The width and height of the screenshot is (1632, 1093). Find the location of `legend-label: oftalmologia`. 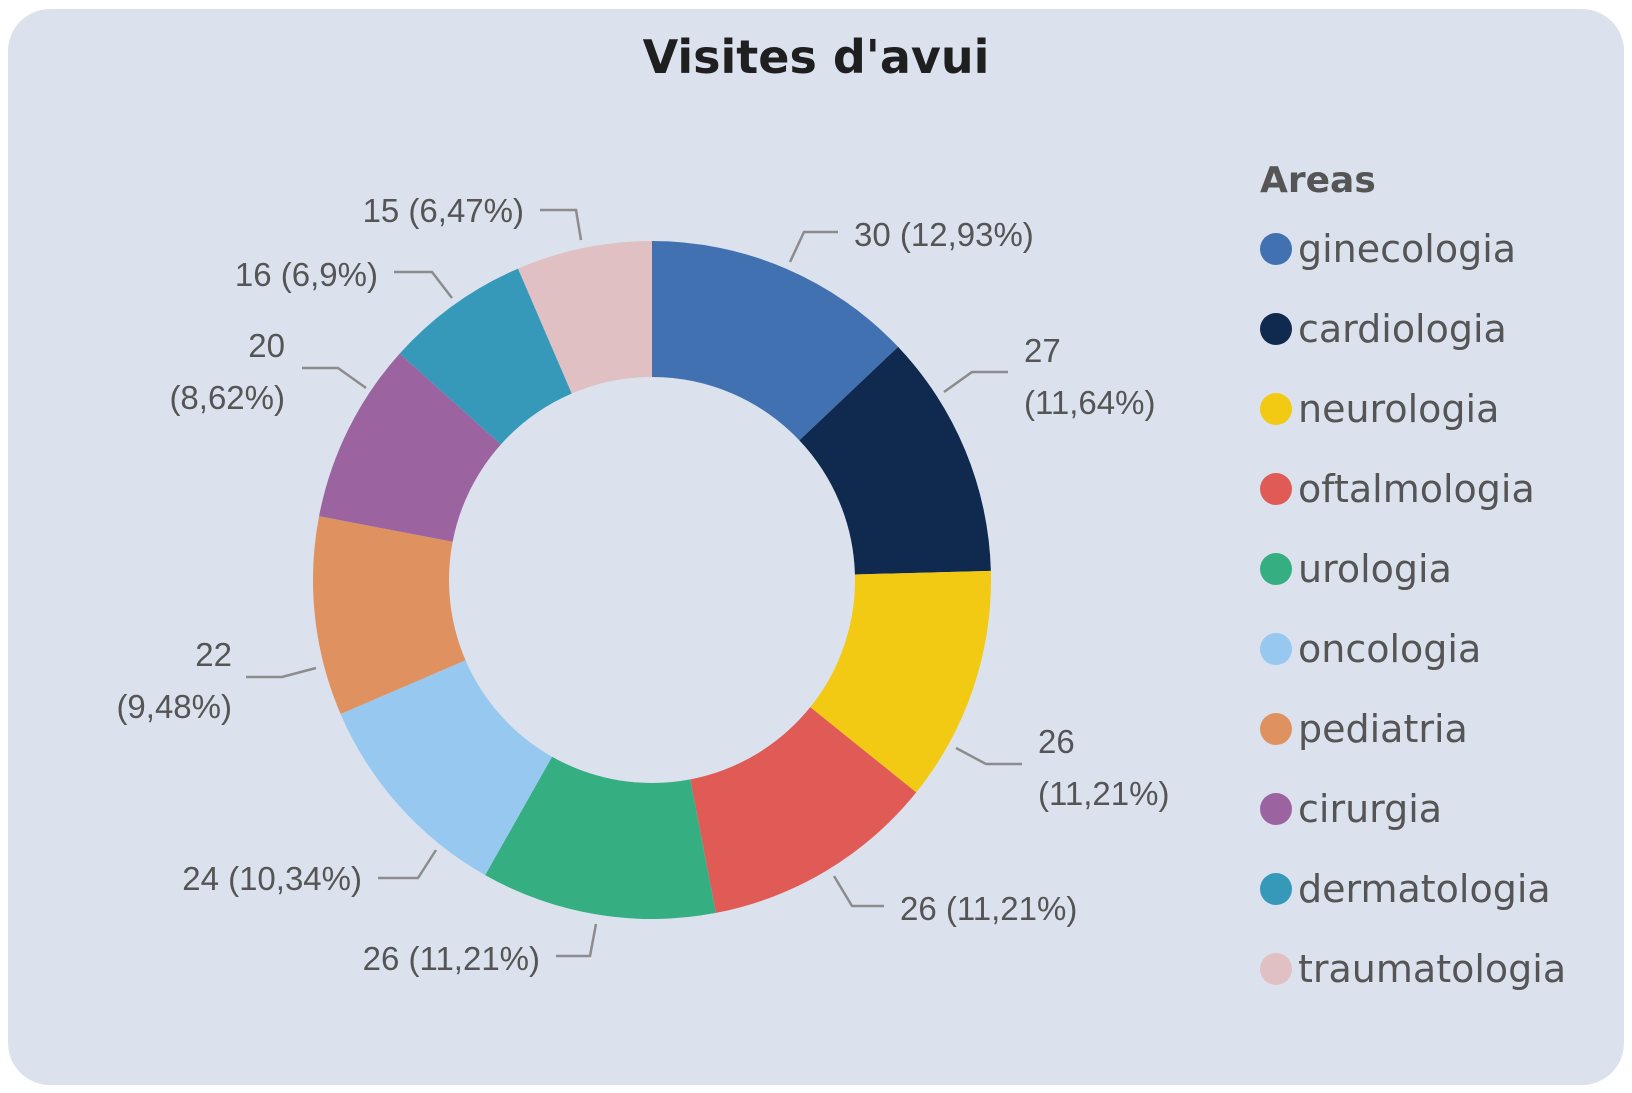

legend-label: oftalmologia is located at coordinates (1416, 489).